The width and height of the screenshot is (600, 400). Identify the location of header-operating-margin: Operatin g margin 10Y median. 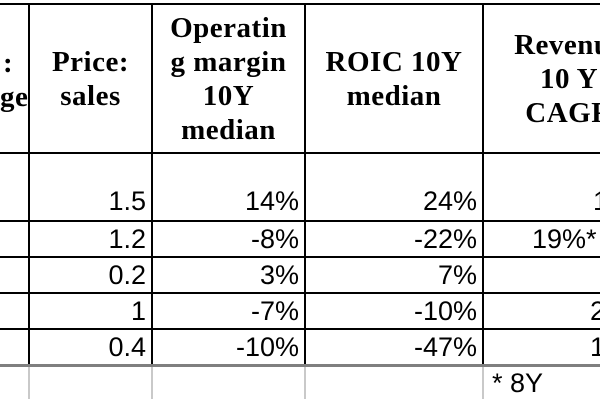
(228, 78).